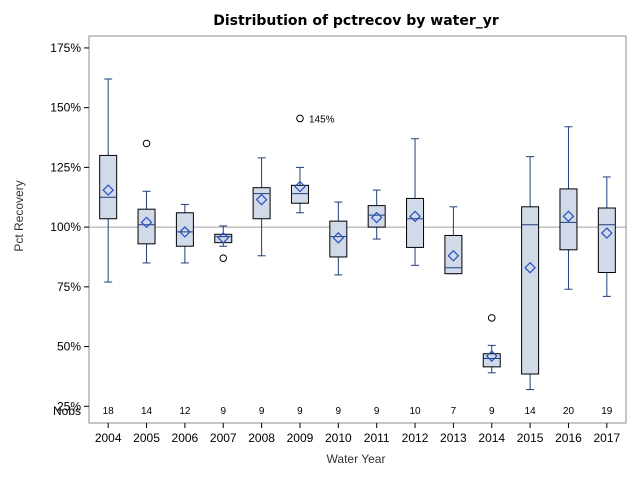 The width and height of the screenshot is (640, 480). Describe the element at coordinates (377, 438) in the screenshot. I see `x-tick-label: 2011` at that location.